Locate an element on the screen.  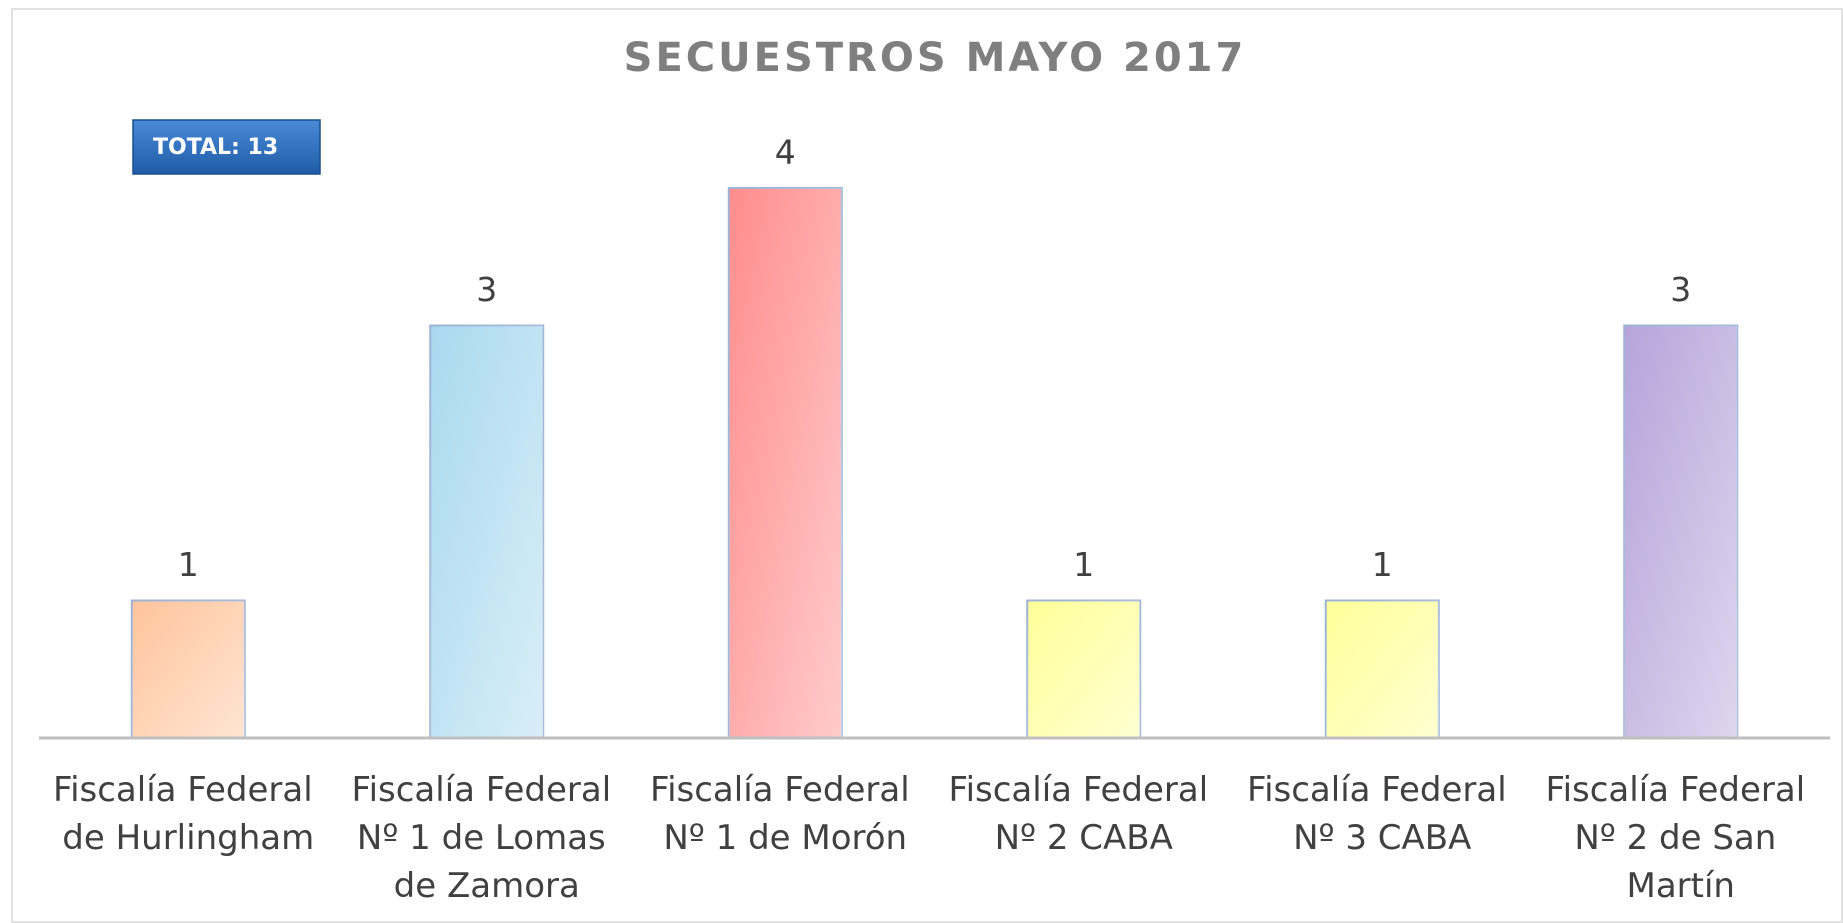
x-tick-label: Fiscalía Federal de Hurlingham is located at coordinates (188, 814).